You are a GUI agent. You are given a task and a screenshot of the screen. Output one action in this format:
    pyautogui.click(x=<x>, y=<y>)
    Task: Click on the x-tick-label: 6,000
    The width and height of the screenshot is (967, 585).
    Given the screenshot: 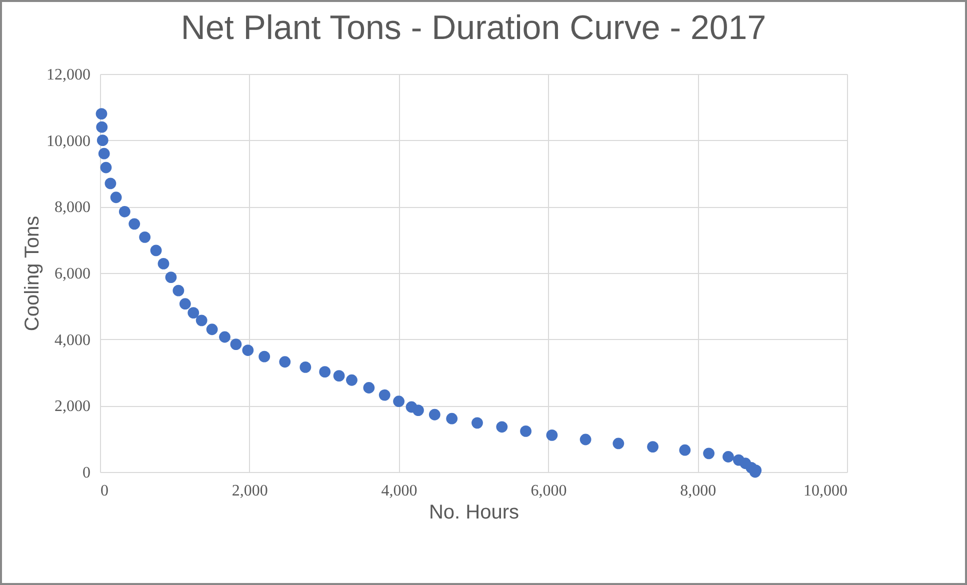 What is the action you would take?
    pyautogui.click(x=548, y=491)
    